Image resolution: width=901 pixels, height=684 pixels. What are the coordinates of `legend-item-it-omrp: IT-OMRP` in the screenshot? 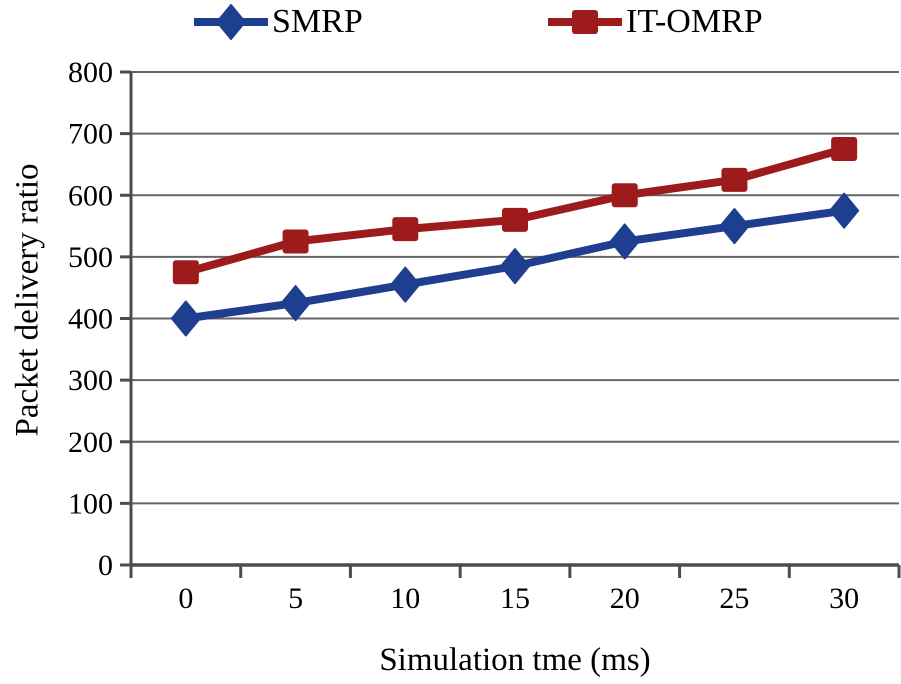 It's located at (655, 22).